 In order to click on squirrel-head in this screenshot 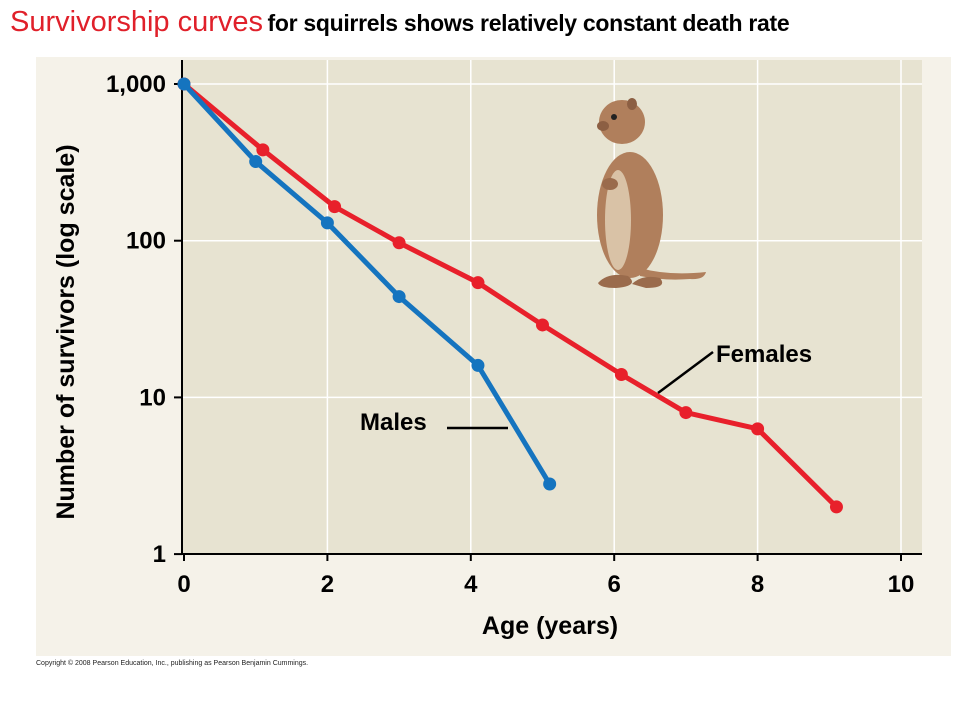, I will do `click(622, 122)`.